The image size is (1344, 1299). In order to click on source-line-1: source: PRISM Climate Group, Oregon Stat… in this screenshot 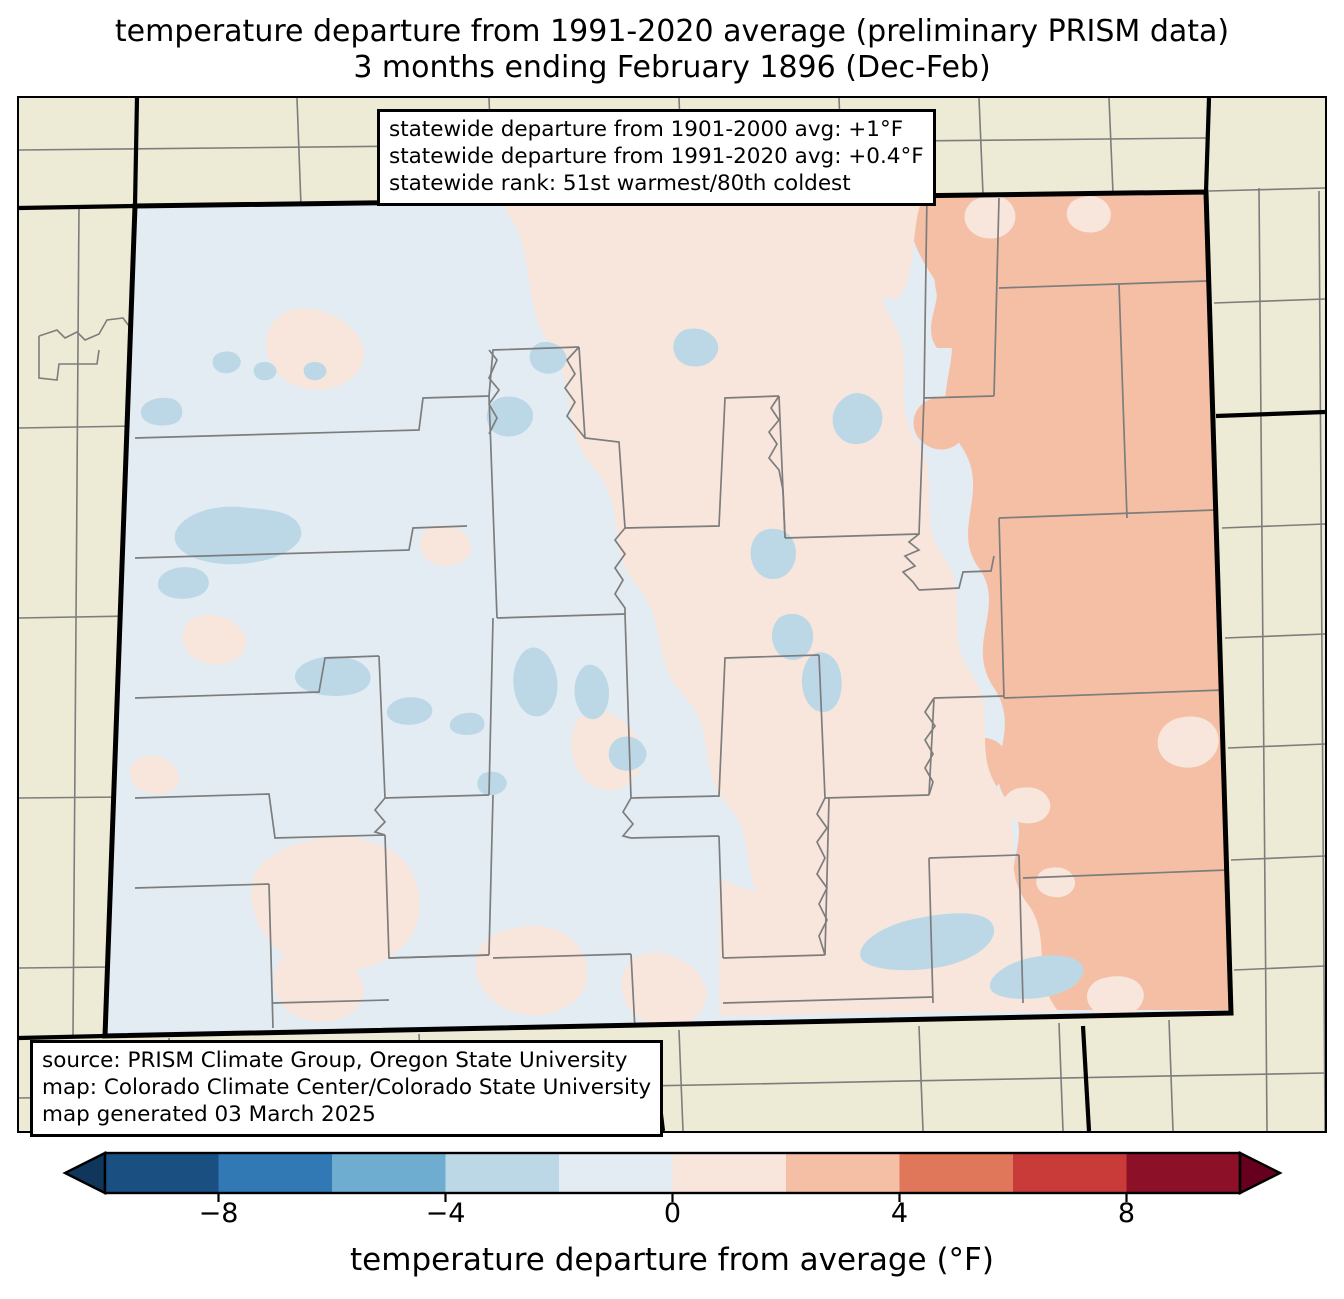, I will do `click(335, 1060)`.